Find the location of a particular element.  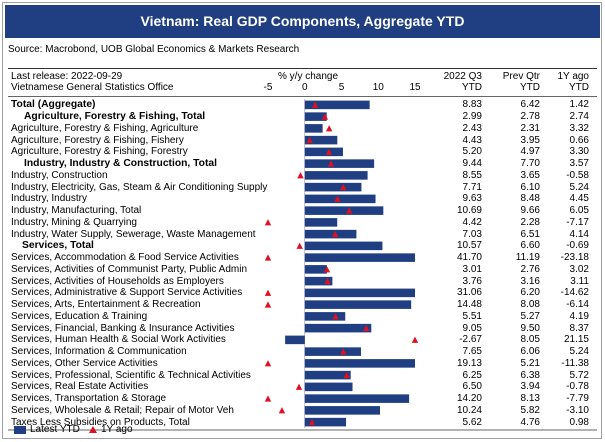

x-tick-label: 5 is located at coordinates (342, 87).